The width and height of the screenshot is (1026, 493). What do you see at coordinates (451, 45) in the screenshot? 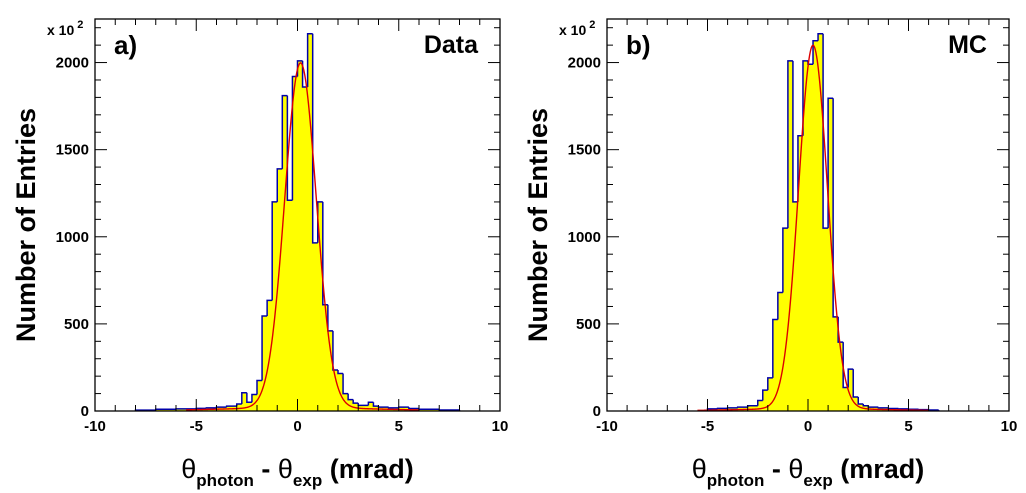
I see `sample-label: Data` at bounding box center [451, 45].